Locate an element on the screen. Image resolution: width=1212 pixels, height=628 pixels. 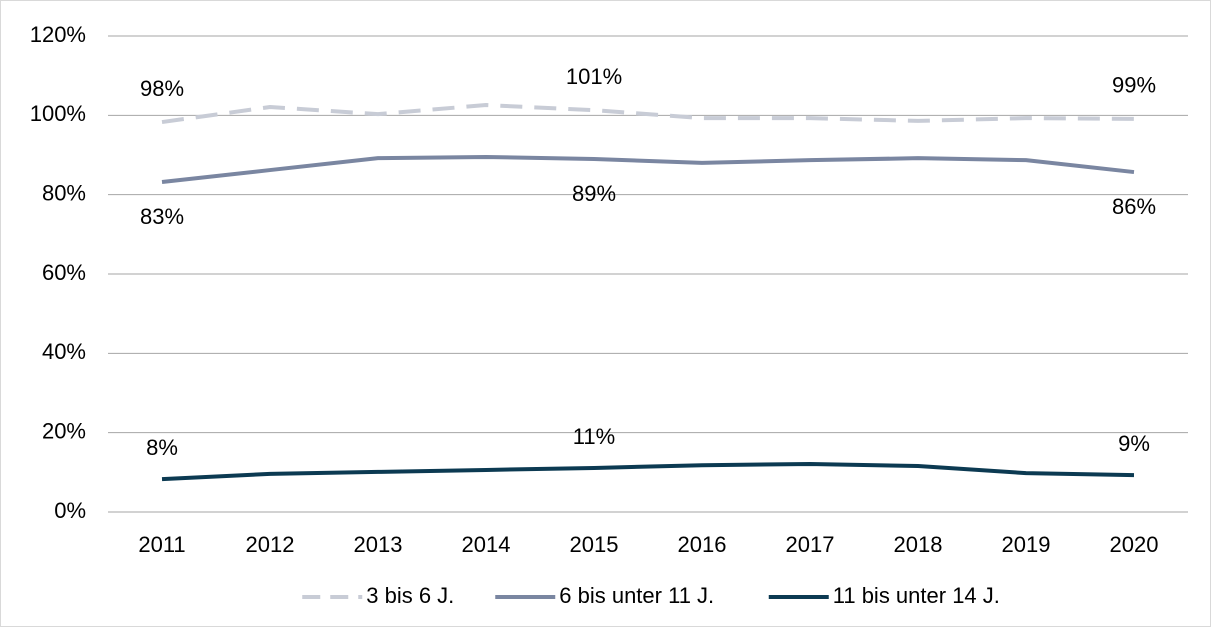
y-tick-label: 40% is located at coordinates (64, 351).